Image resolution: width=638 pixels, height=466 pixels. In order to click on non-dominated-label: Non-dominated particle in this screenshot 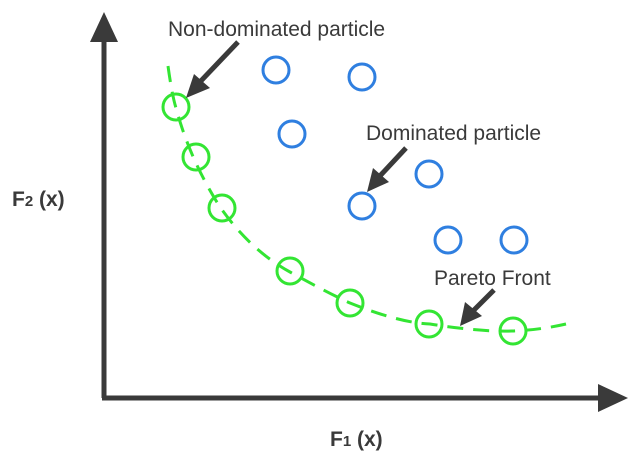, I will do `click(276, 29)`.